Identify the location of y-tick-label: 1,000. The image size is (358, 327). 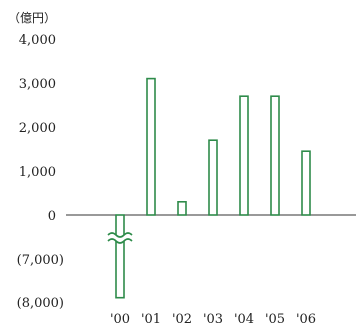
(37, 172).